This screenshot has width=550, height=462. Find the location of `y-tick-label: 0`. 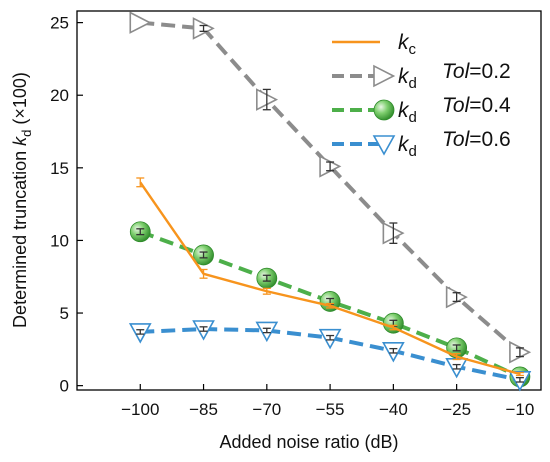

y-tick-label: 0 is located at coordinates (64, 386).